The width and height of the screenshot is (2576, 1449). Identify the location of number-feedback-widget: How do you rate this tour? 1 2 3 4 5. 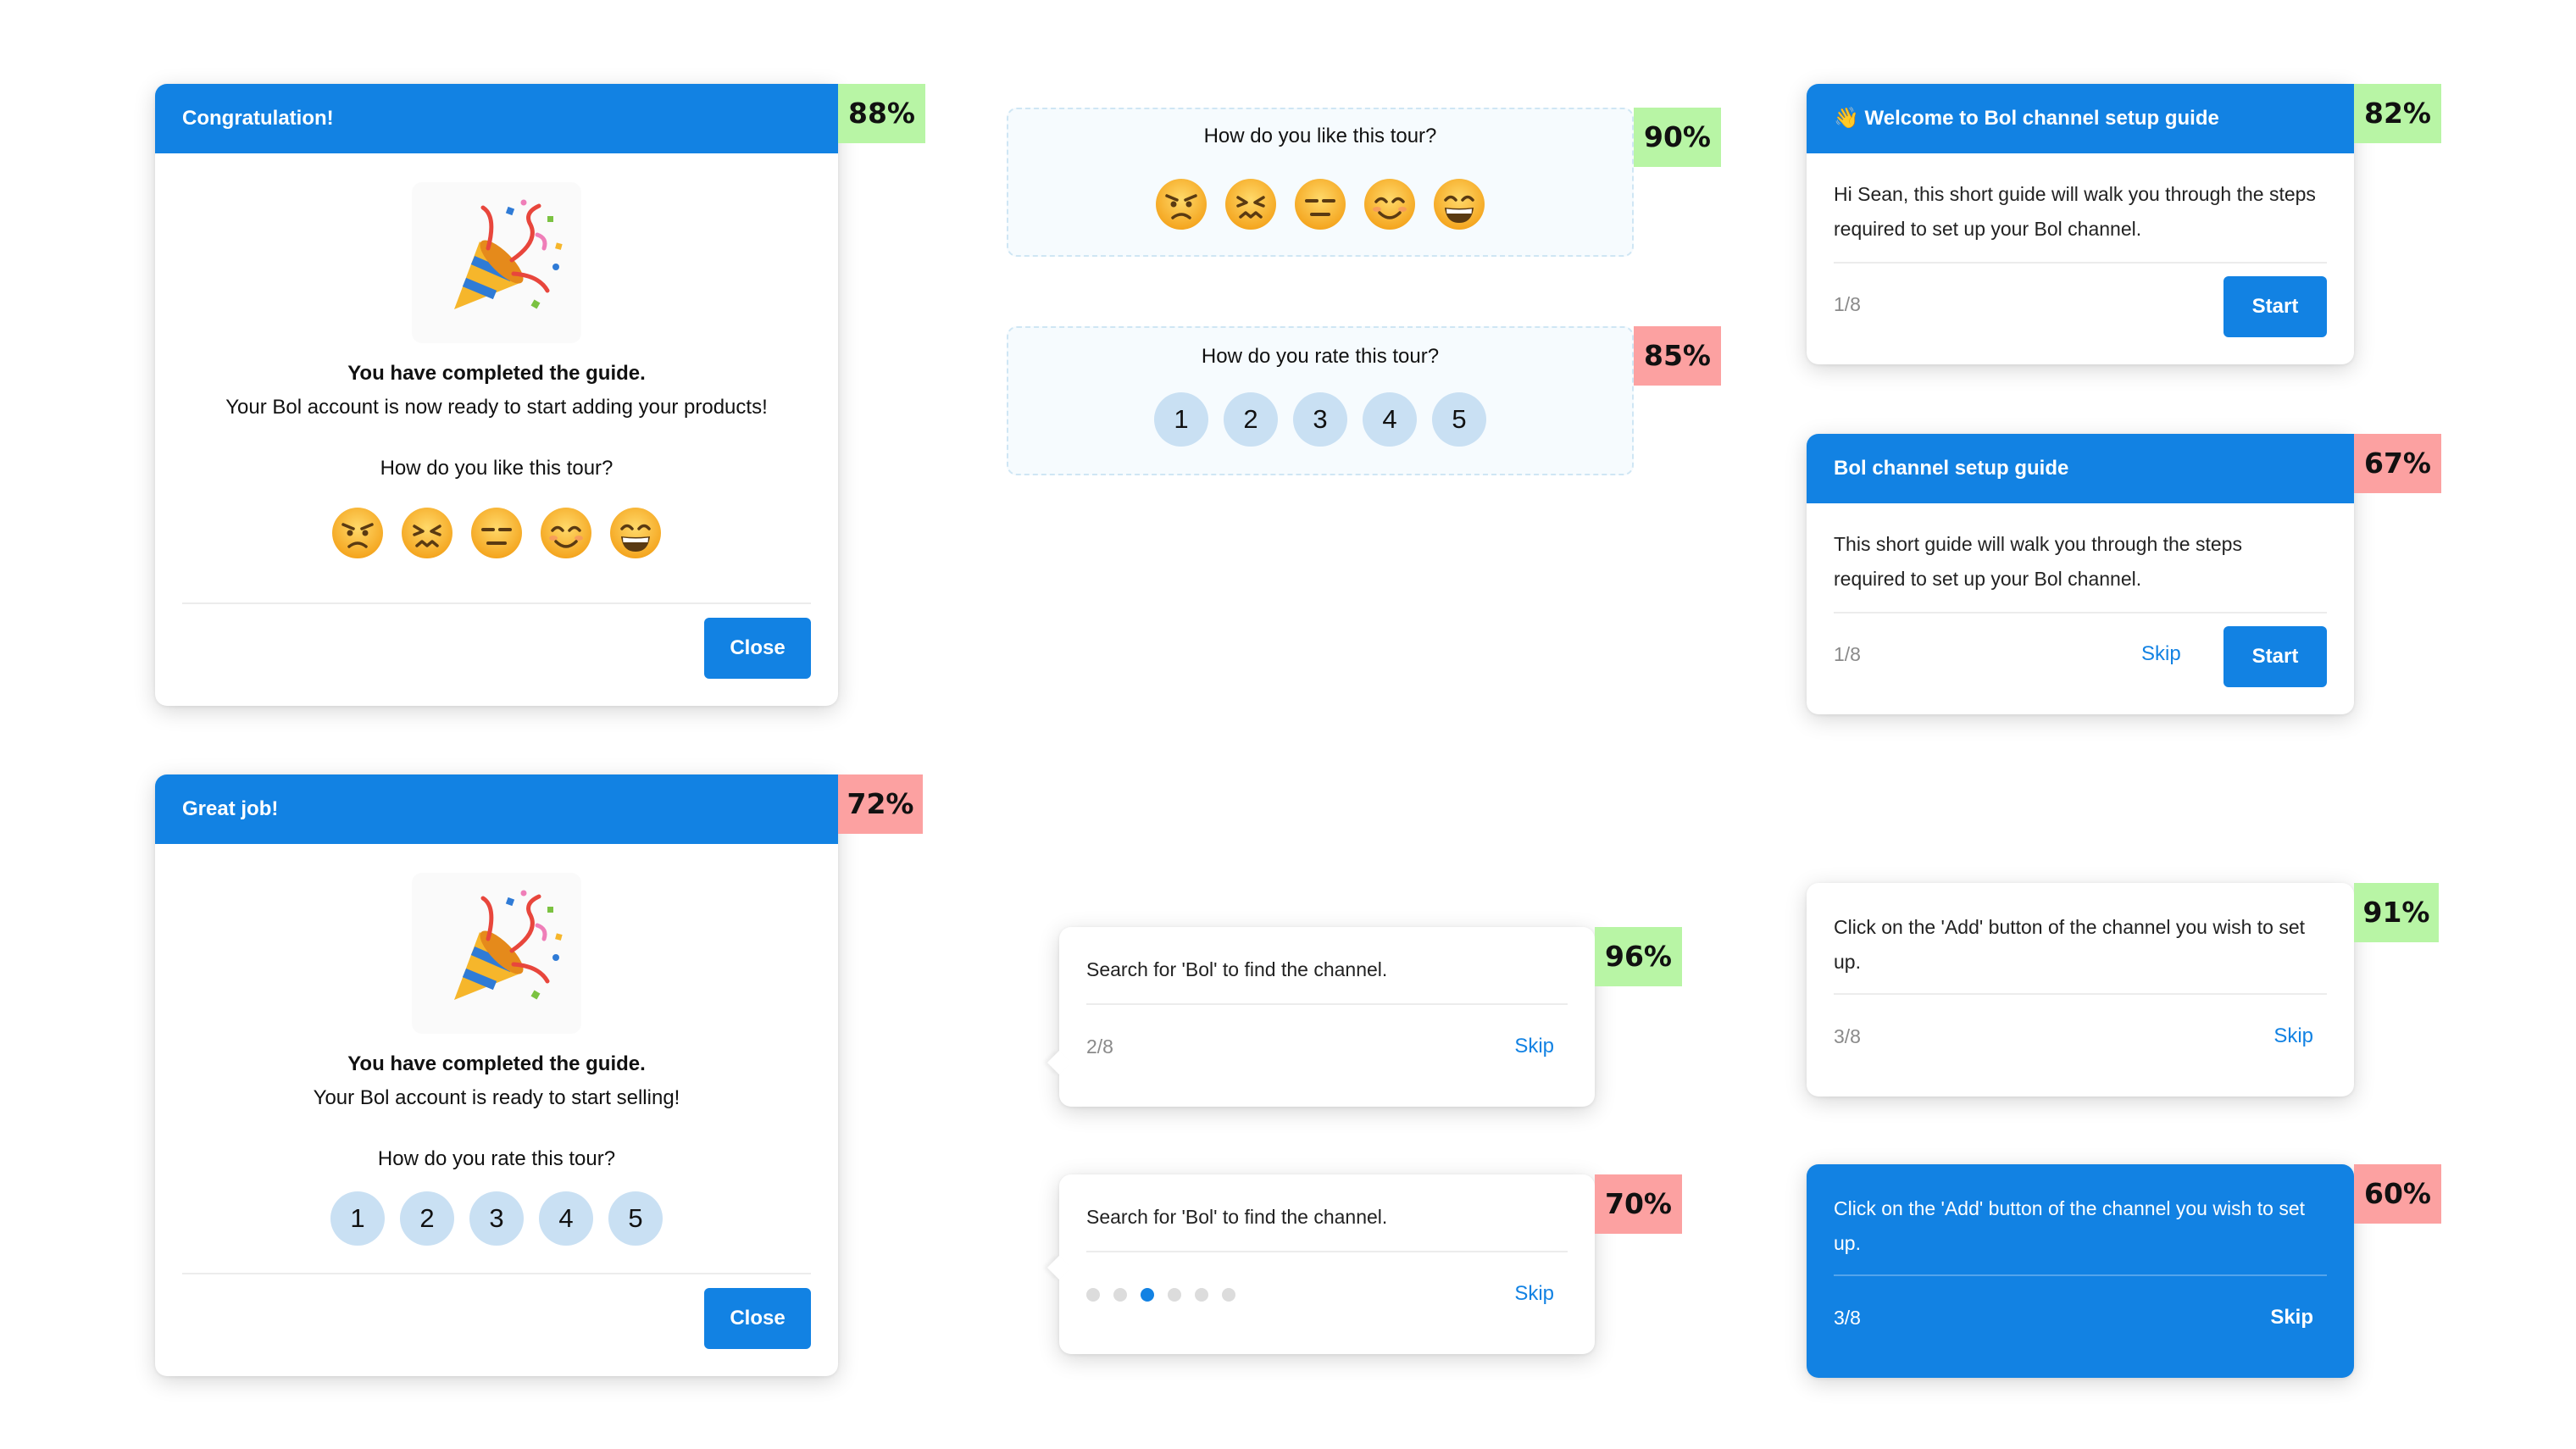
(1320, 400).